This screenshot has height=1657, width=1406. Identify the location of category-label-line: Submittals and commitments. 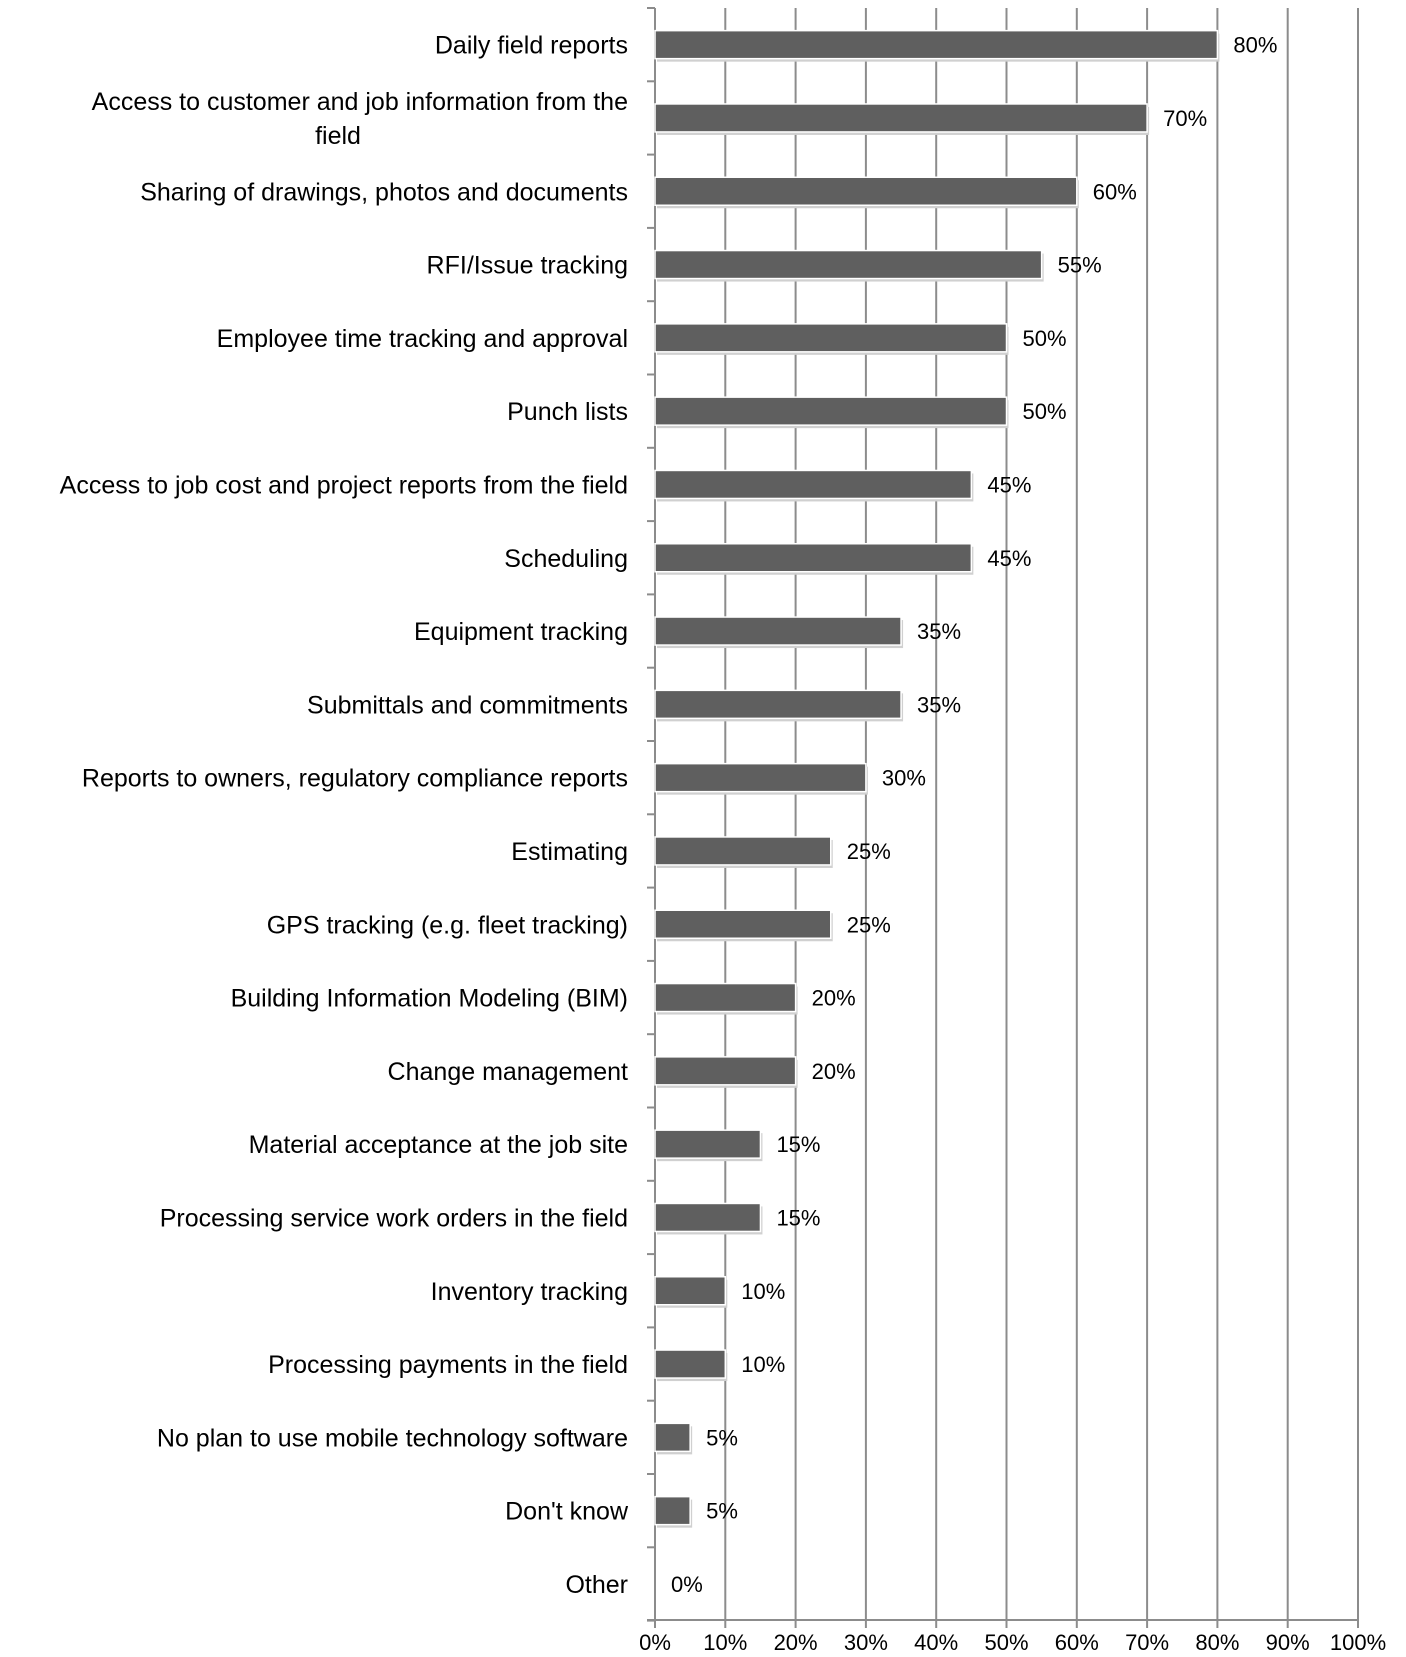
(467, 705).